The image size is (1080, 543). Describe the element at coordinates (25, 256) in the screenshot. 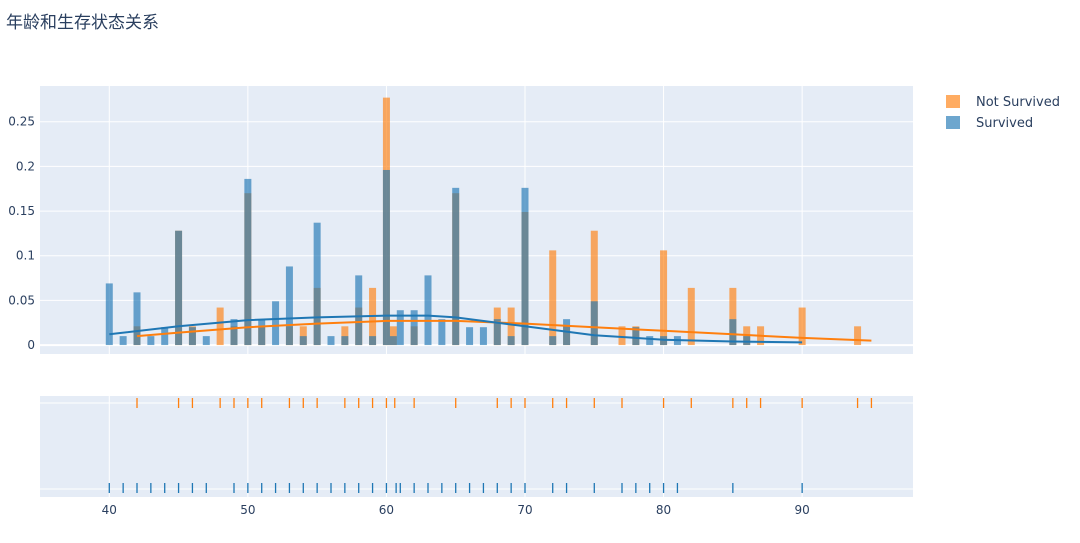

I see `y-tick-label: 0.1` at that location.